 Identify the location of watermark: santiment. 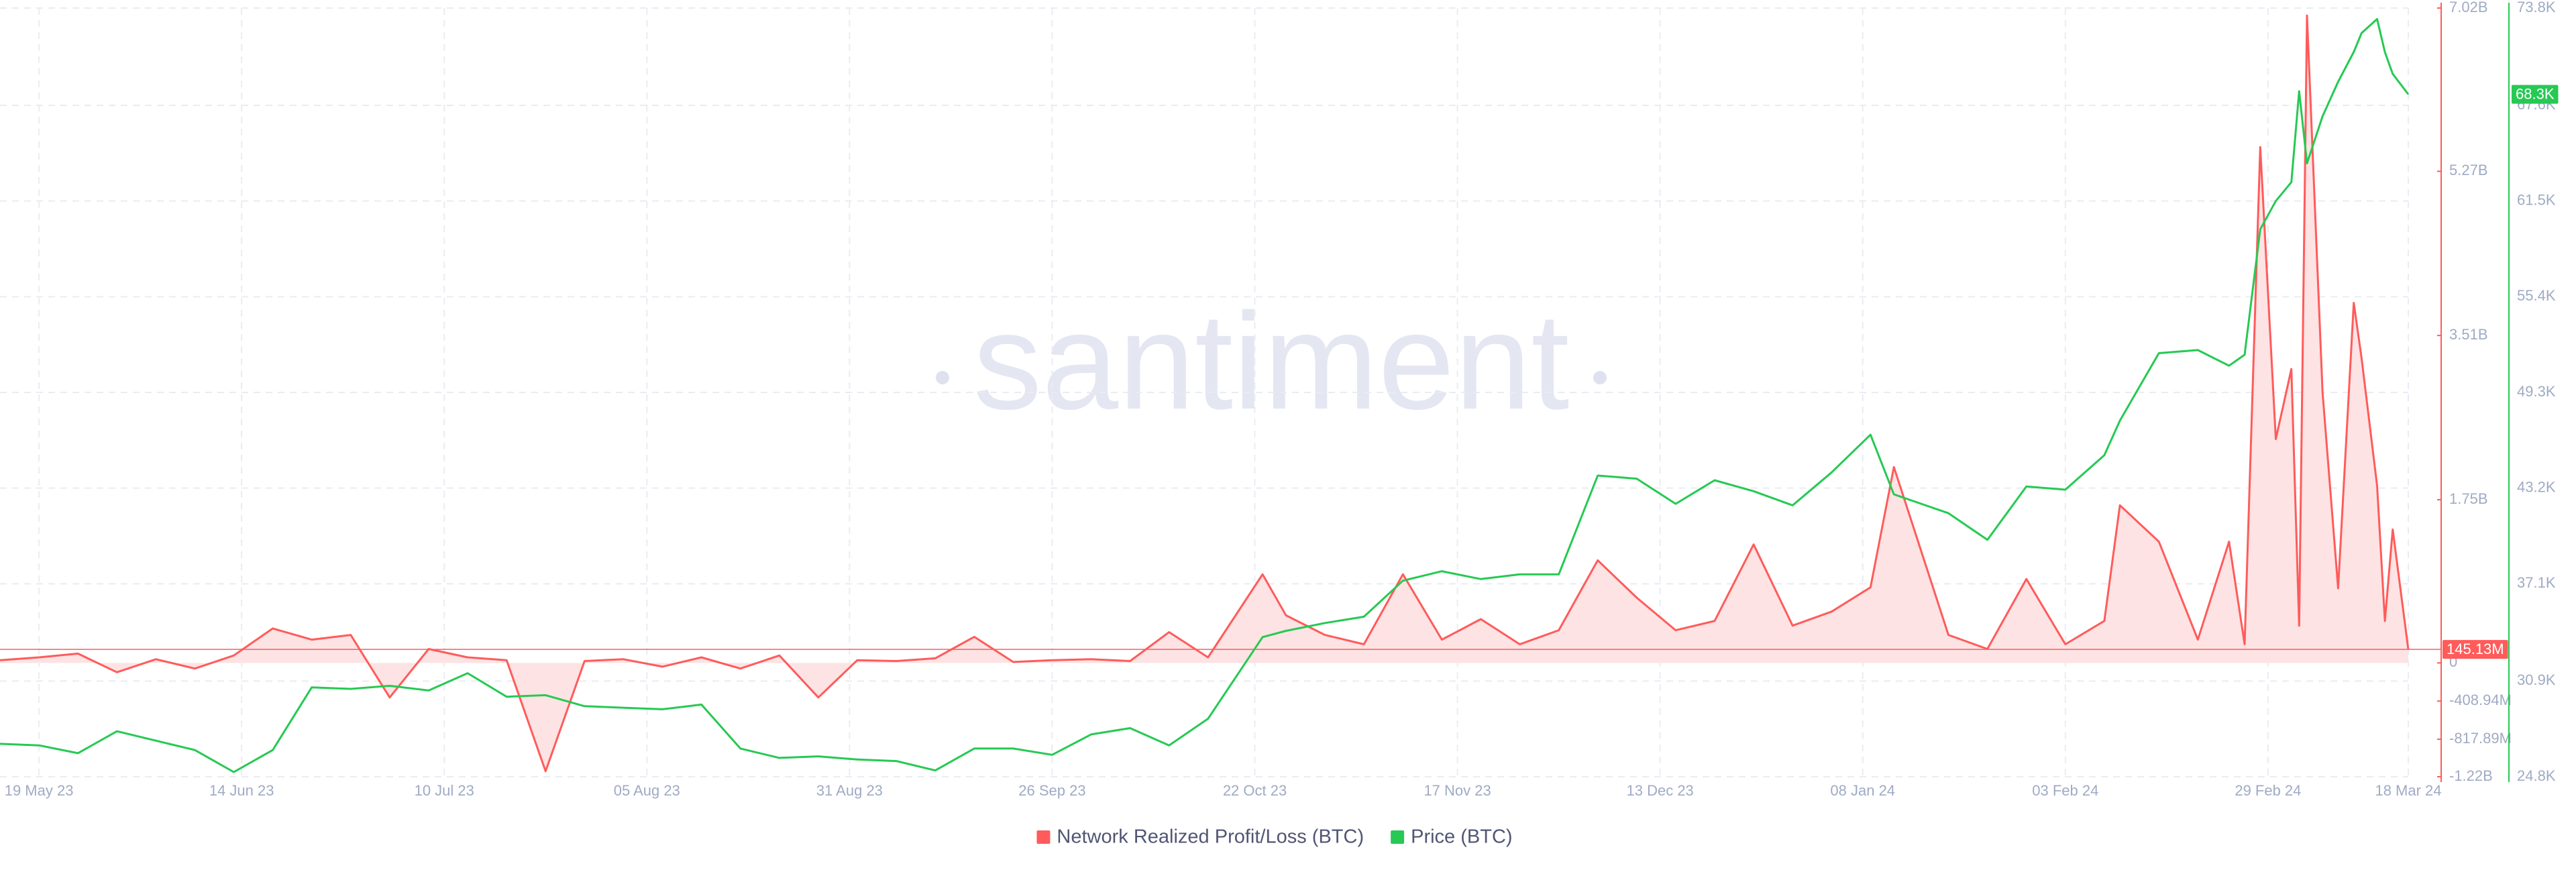
(1271, 361).